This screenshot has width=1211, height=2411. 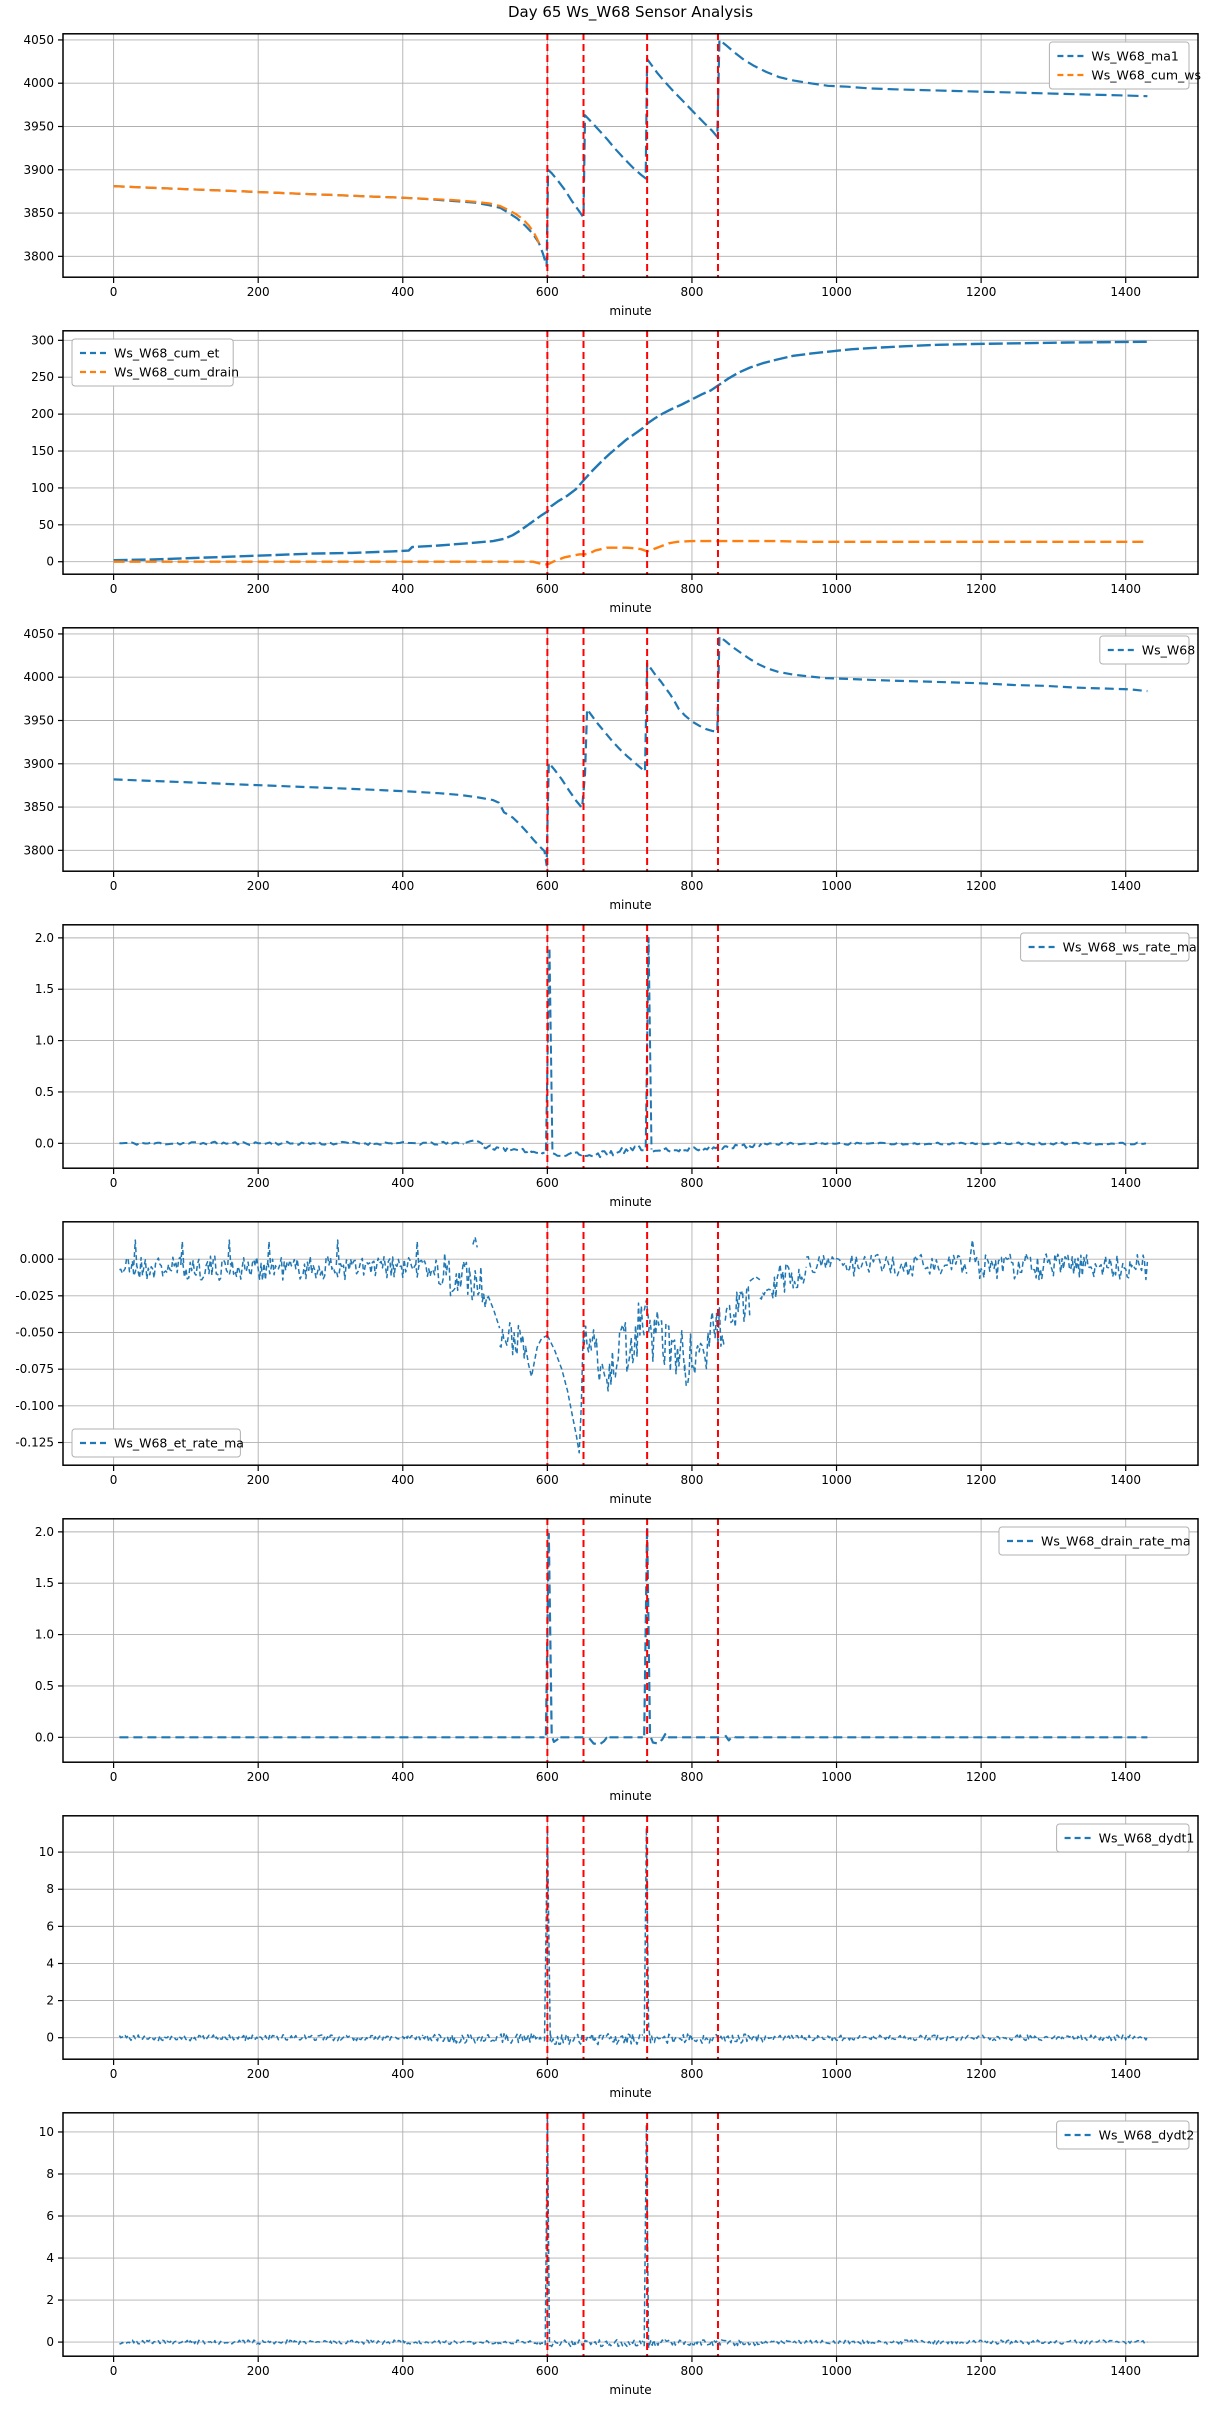 What do you see at coordinates (38, 720) in the screenshot?
I see `y-tick-label: 3950` at bounding box center [38, 720].